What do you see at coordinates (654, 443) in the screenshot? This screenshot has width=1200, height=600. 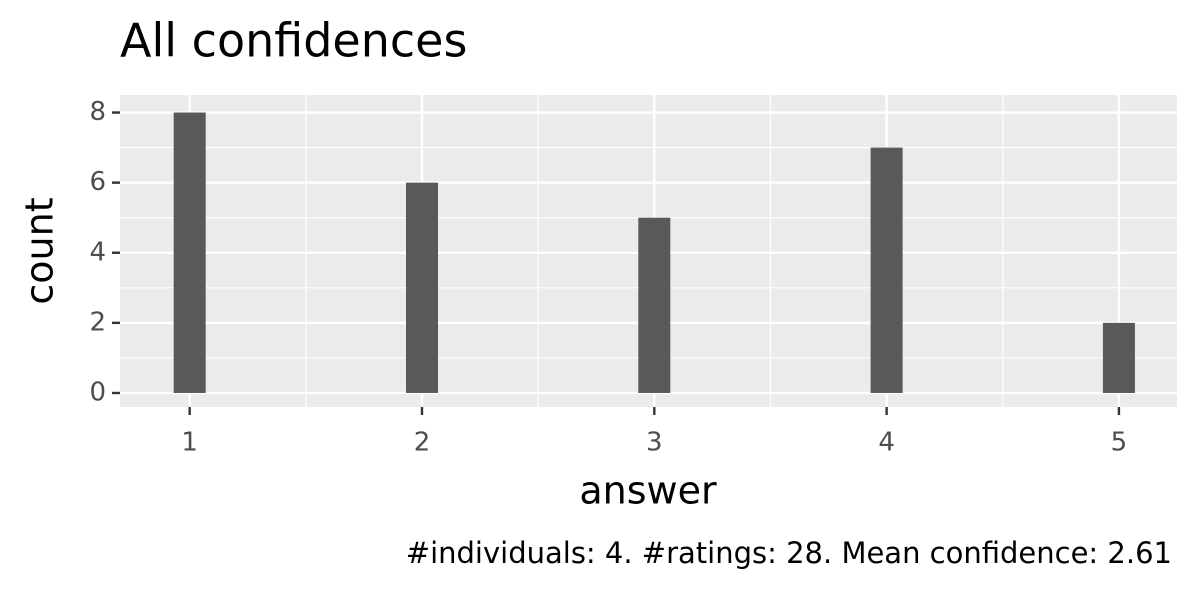 I see `x-tick-label: 3` at bounding box center [654, 443].